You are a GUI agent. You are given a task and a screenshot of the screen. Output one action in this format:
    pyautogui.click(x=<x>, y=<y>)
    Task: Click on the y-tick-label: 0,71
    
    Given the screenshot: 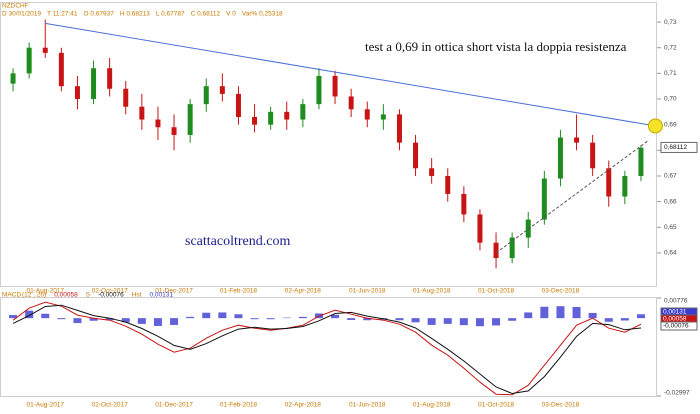 What is the action you would take?
    pyautogui.click(x=670, y=73)
    